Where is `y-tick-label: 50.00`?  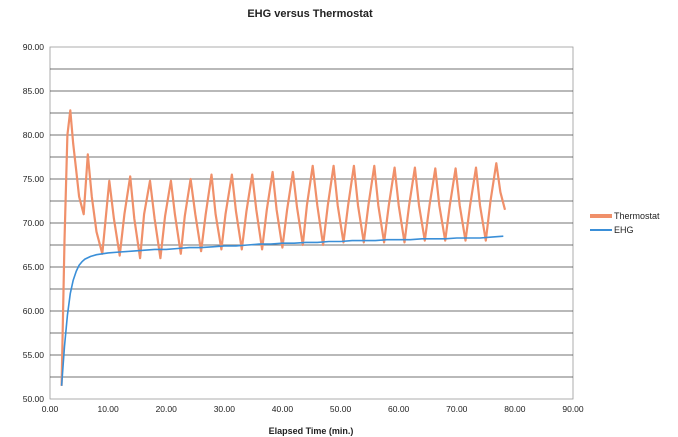
y-tick-label: 50.00 is located at coordinates (34, 399).